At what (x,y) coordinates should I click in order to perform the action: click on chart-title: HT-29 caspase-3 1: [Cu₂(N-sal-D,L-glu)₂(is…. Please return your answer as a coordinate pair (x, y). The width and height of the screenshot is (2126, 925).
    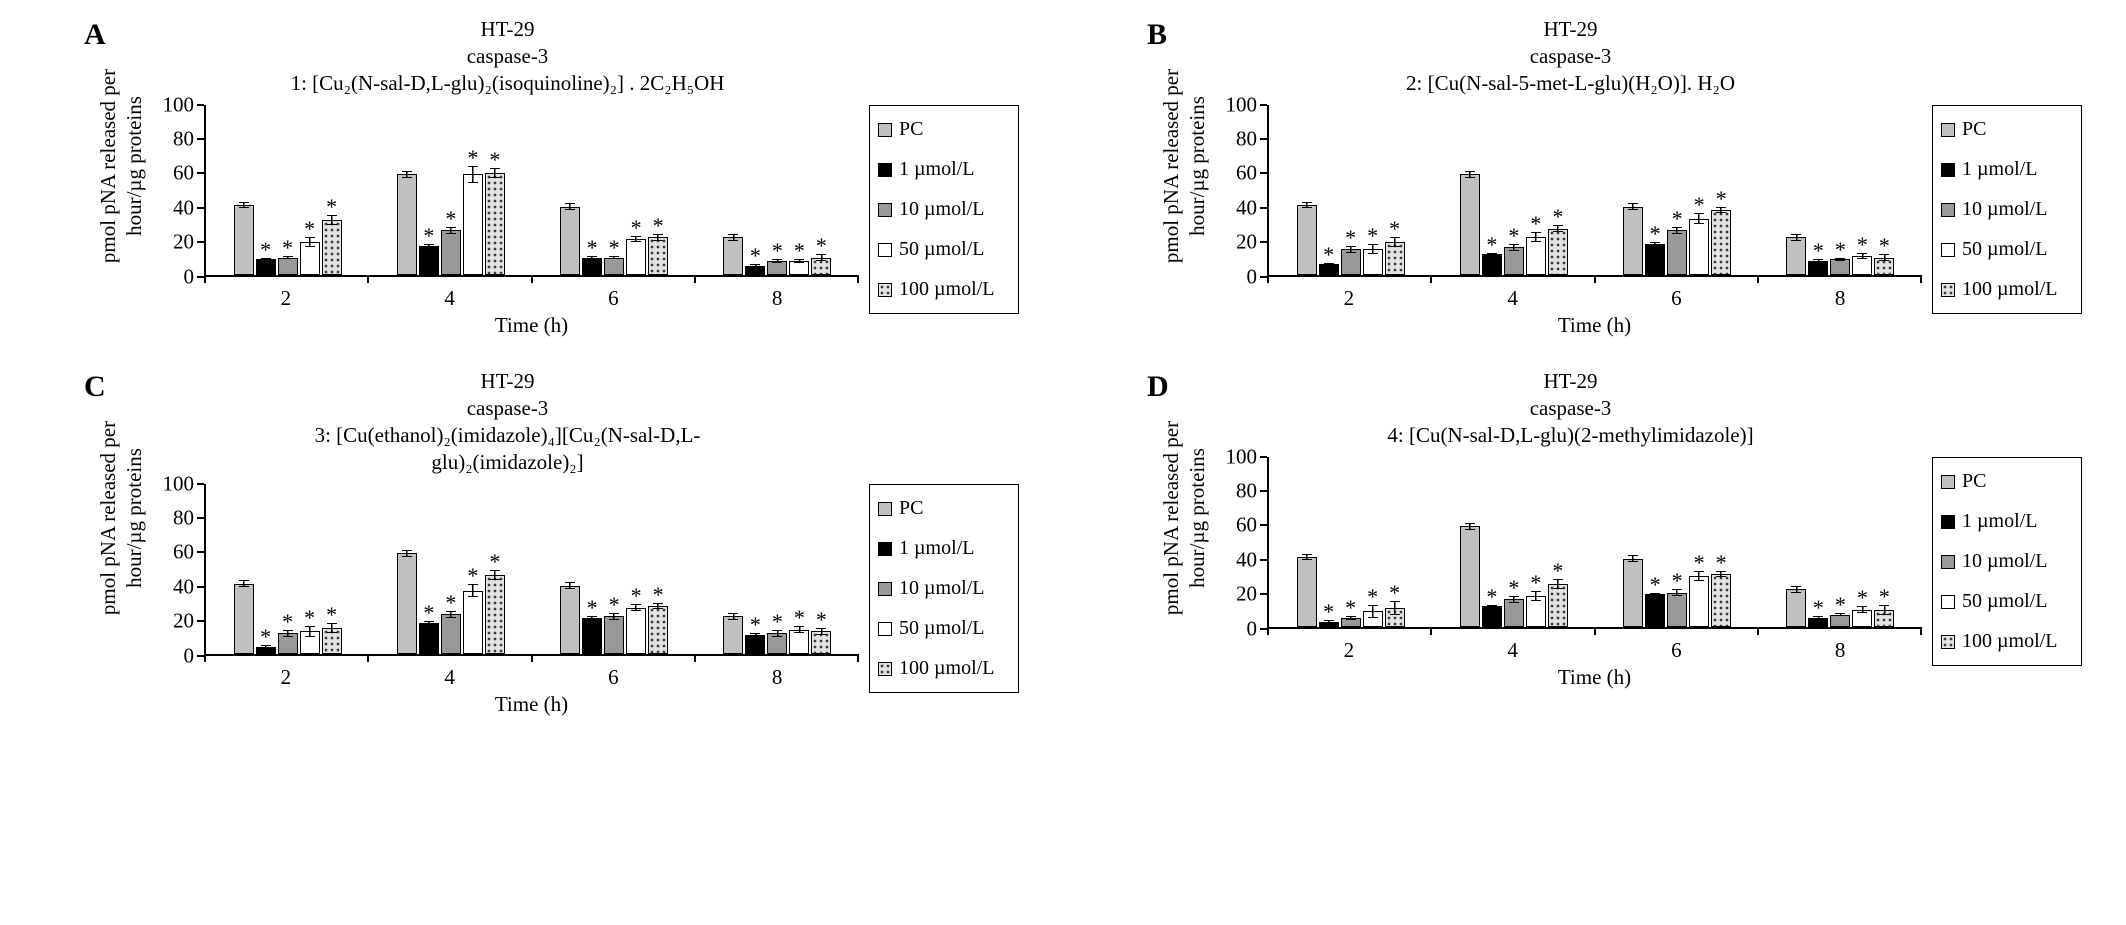
    Looking at the image, I should click on (507, 56).